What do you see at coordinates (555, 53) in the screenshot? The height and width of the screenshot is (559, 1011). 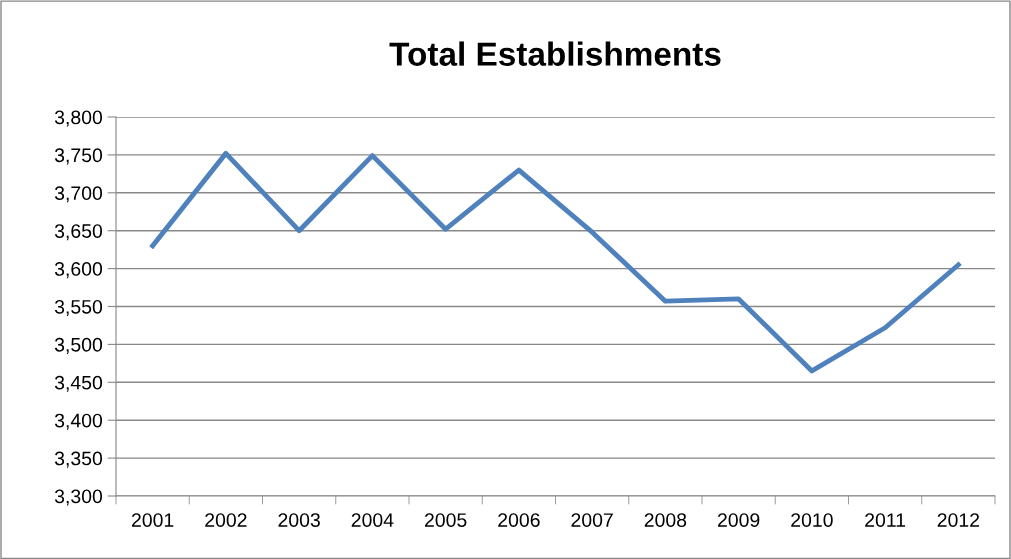 I see `chart-title: Total Establishments` at bounding box center [555, 53].